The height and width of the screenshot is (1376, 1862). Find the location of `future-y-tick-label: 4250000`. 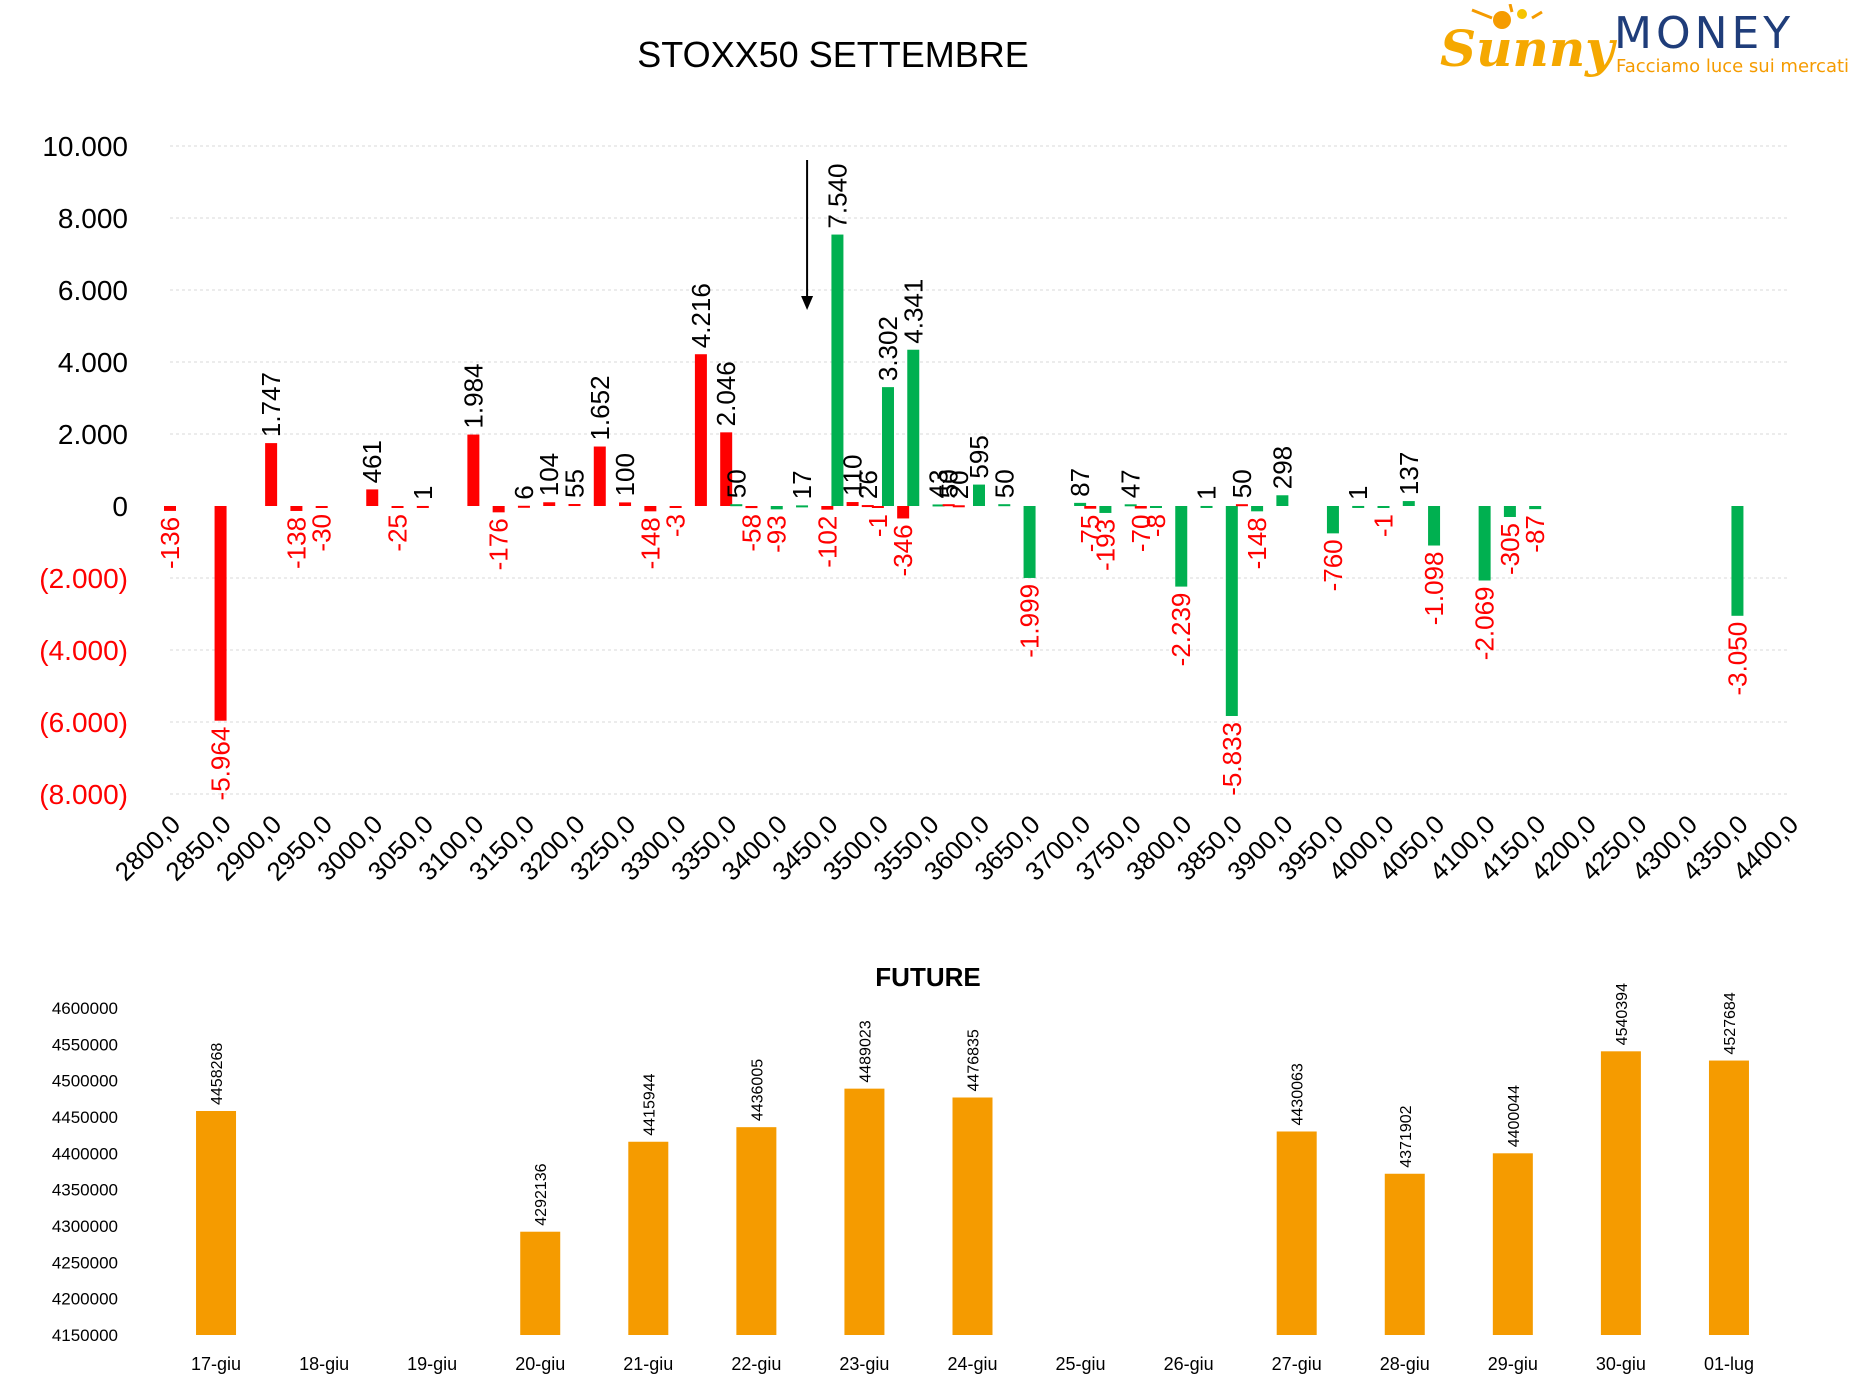

future-y-tick-label: 4250000 is located at coordinates (85, 1262).